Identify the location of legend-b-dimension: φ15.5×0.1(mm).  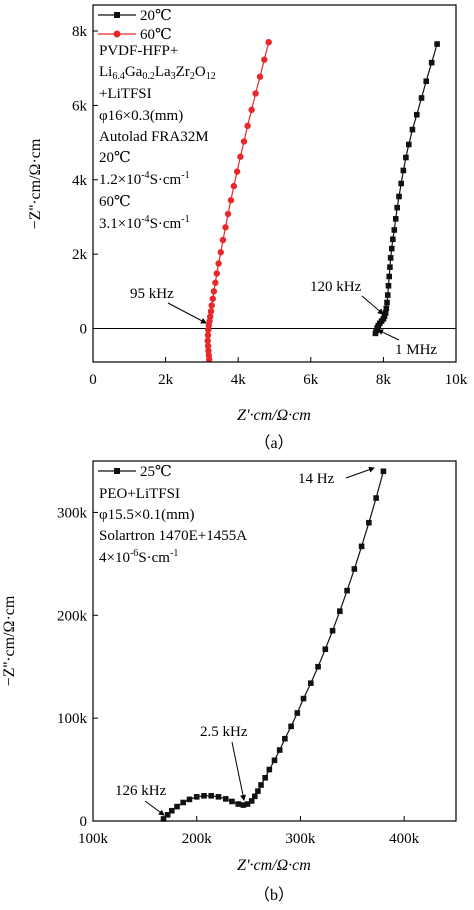
(146, 515).